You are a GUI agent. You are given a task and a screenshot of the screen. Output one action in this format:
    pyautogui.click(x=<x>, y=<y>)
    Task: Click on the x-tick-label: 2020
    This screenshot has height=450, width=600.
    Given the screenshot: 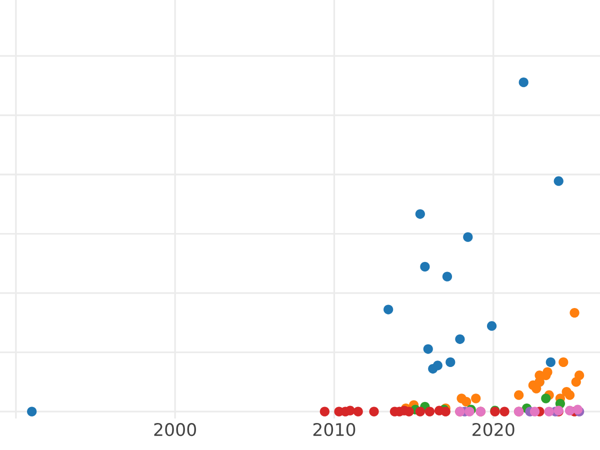 What is the action you would take?
    pyautogui.click(x=493, y=429)
    